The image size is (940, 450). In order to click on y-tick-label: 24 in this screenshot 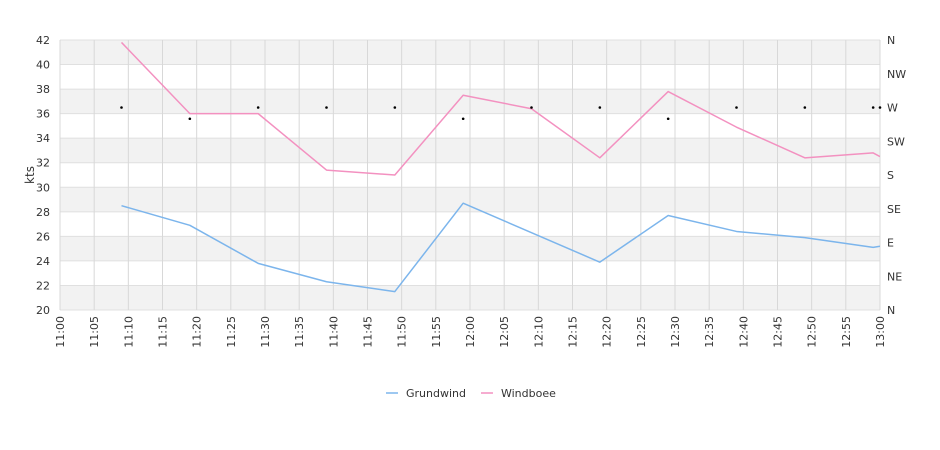, I will do `click(43, 261)`.